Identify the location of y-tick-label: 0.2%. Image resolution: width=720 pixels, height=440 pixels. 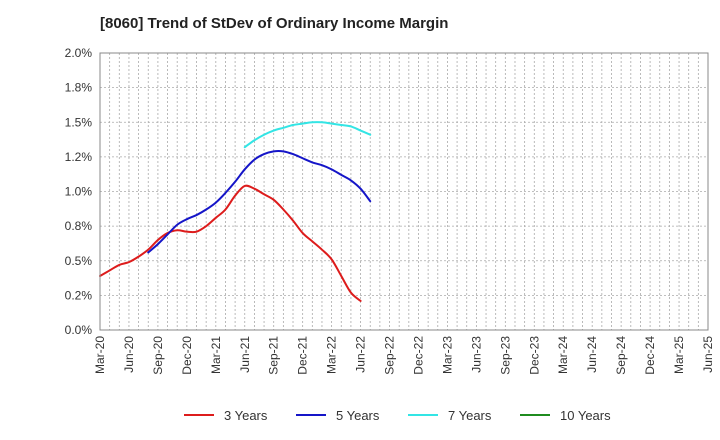
(79, 295).